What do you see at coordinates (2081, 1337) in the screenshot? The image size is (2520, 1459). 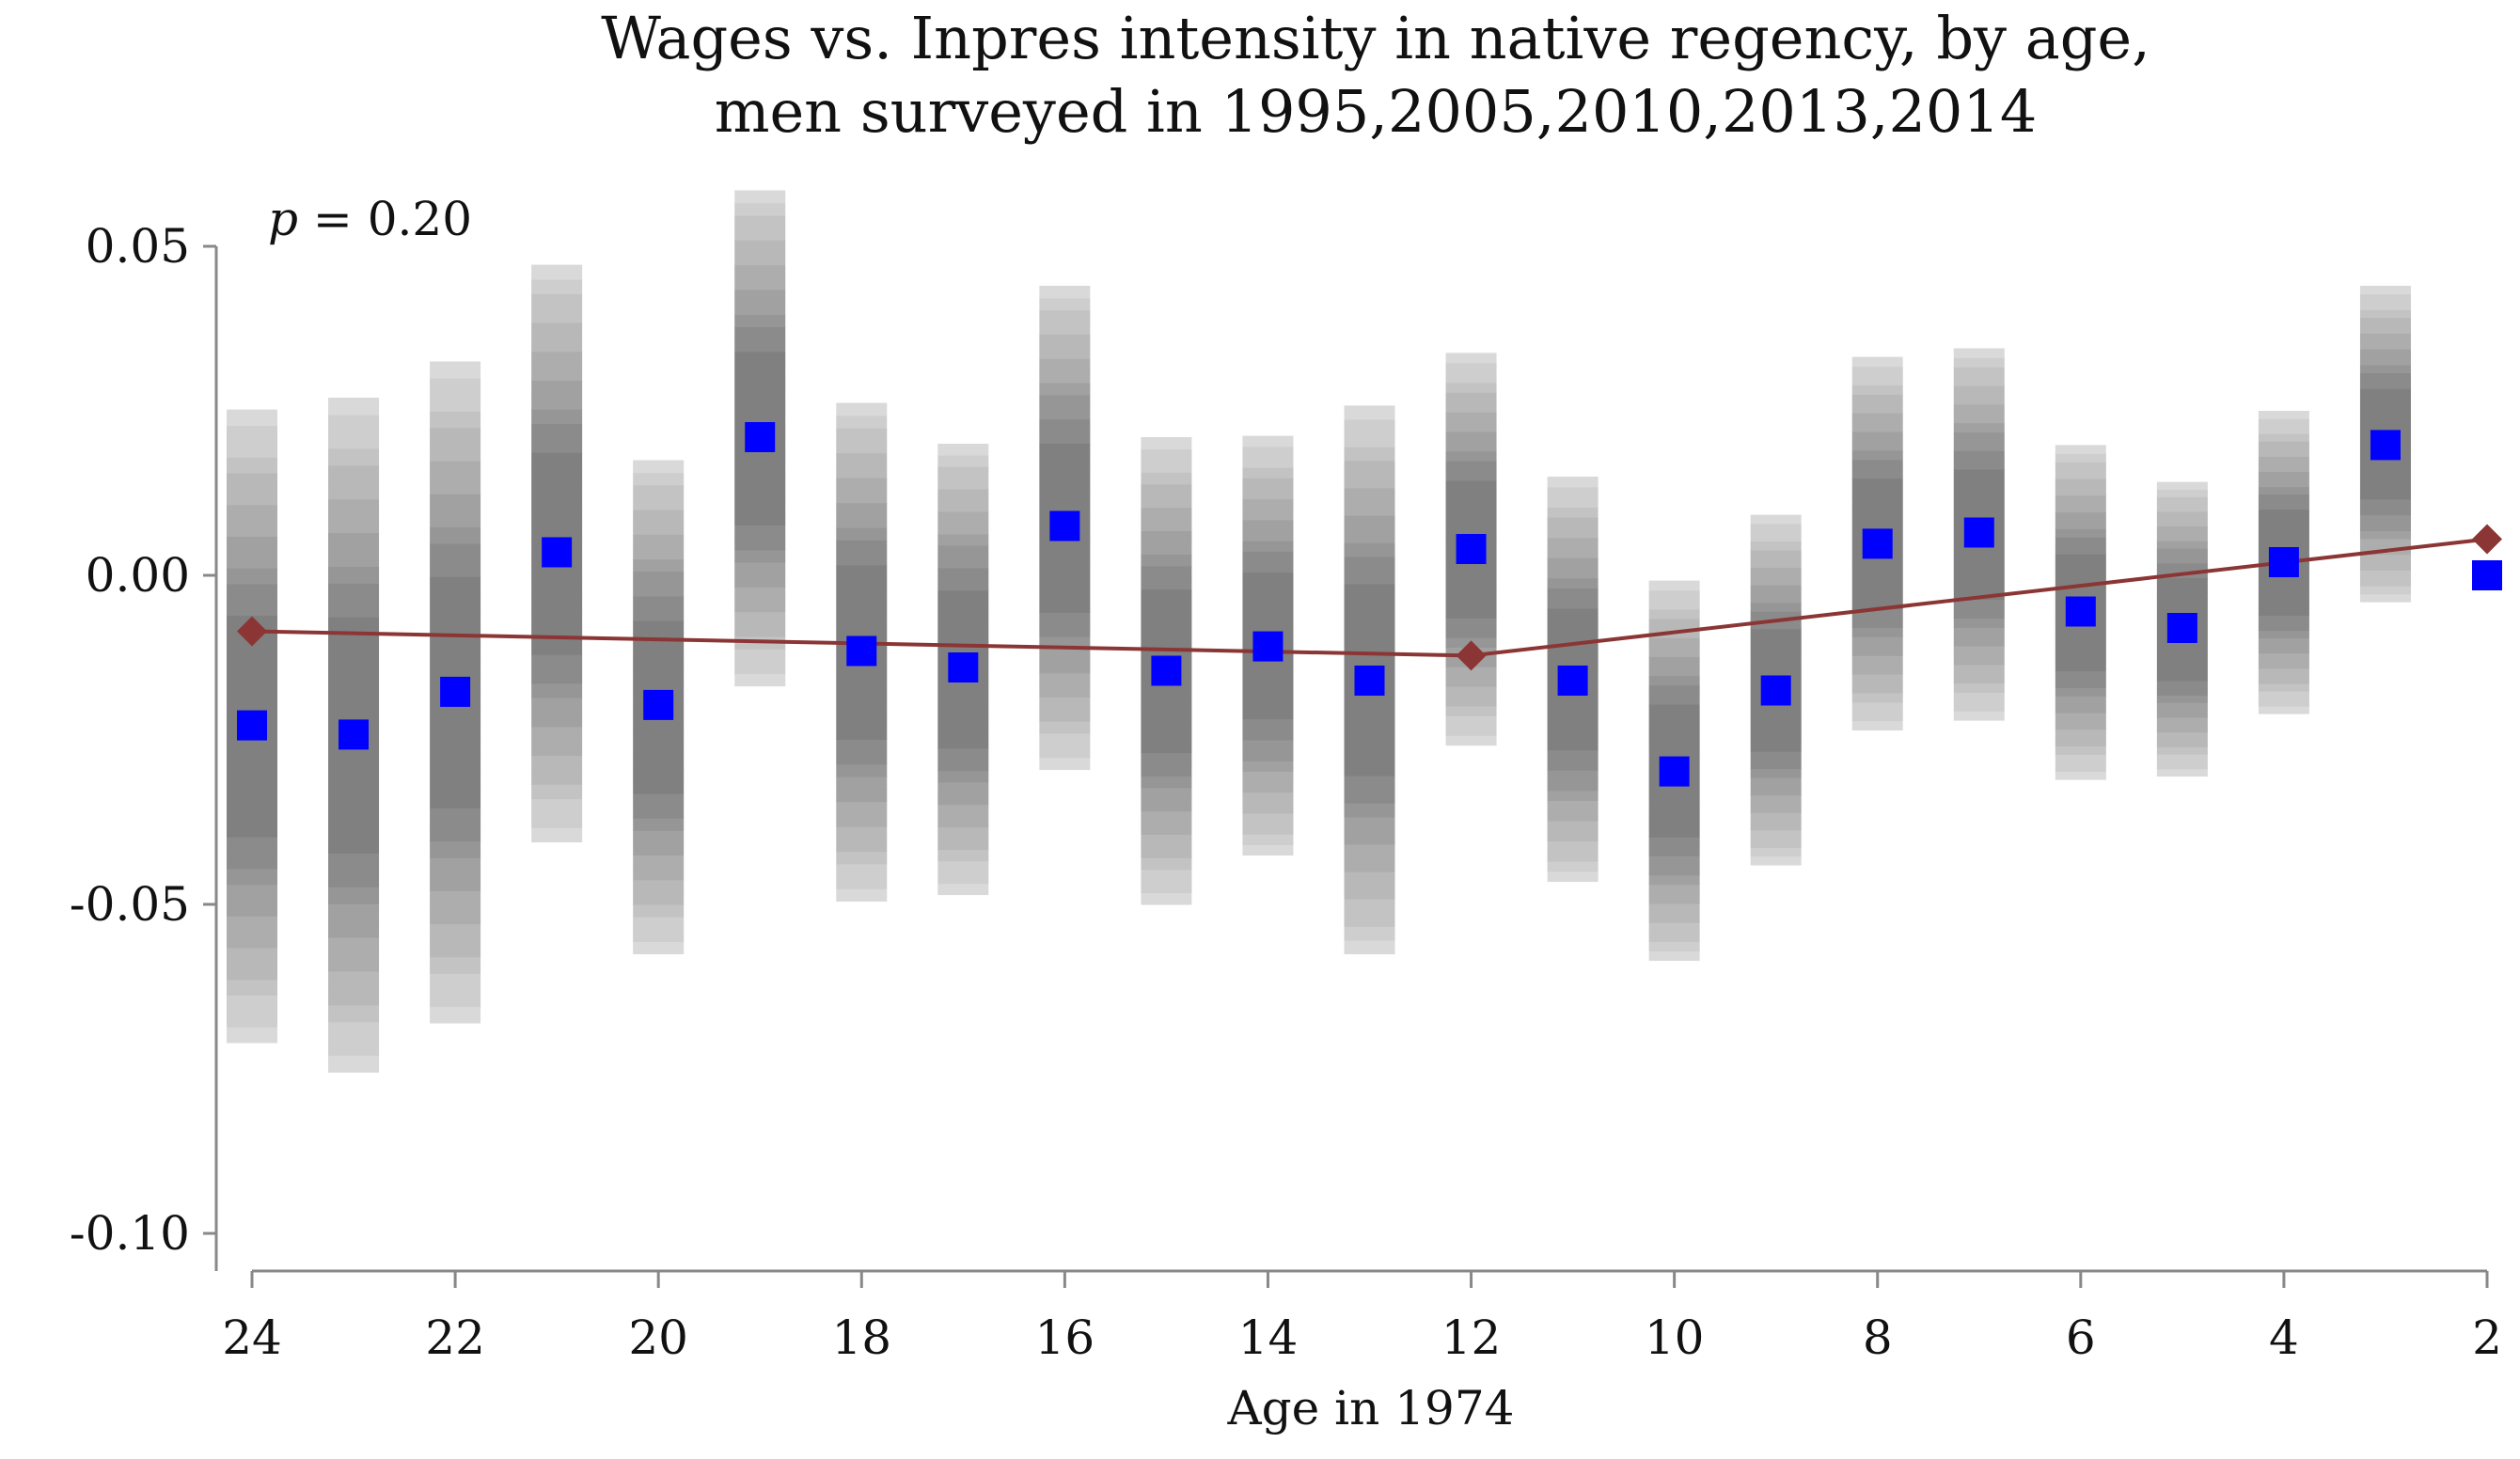 I see `x-tick-label: 6` at bounding box center [2081, 1337].